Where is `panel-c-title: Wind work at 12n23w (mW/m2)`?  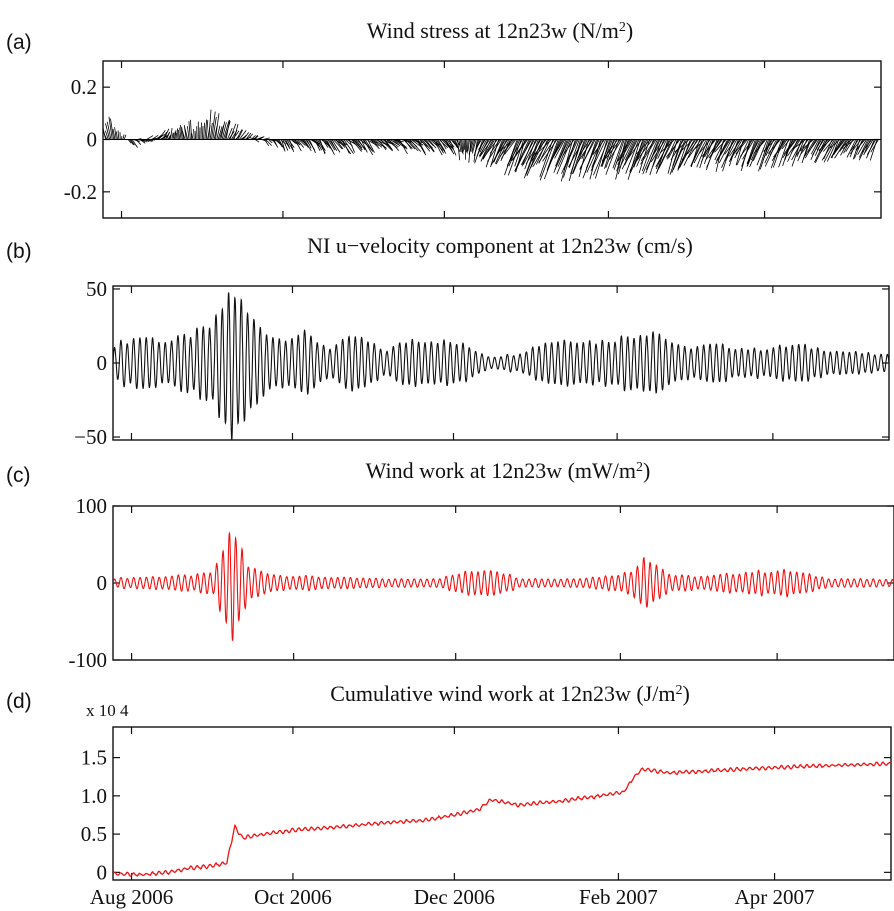
panel-c-title: Wind work at 12n23w (mW/m2) is located at coordinates (508, 470).